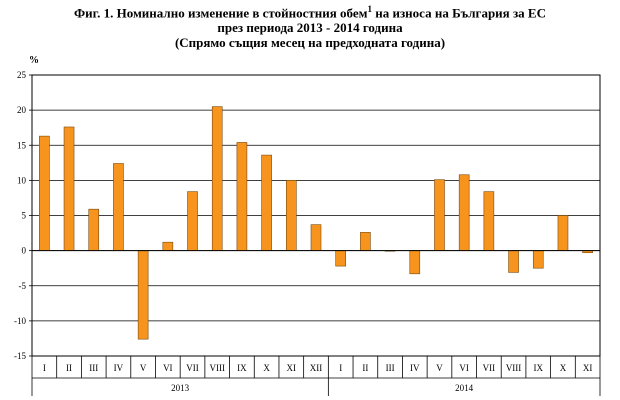  Describe the element at coordinates (369, 9) in the screenshot. I see `title-footnote-mark: 1` at that location.